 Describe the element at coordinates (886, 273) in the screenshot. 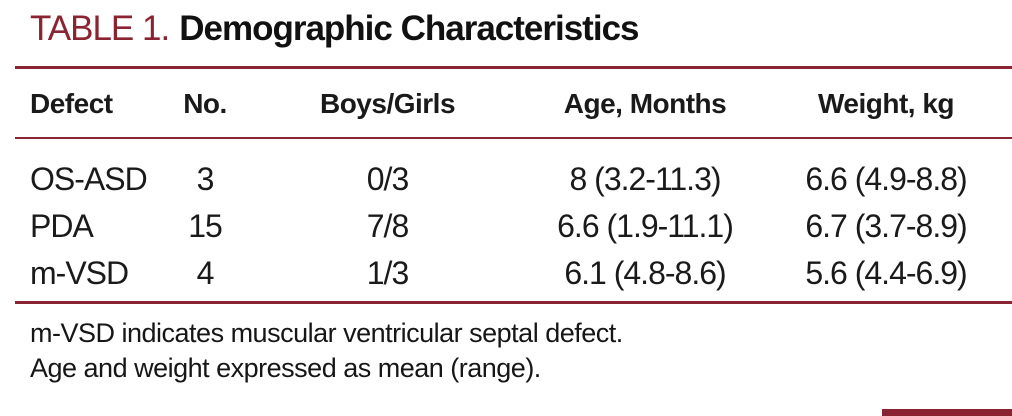

I see `cell-weight-kg: 5.6 (4.4-6.9)` at that location.